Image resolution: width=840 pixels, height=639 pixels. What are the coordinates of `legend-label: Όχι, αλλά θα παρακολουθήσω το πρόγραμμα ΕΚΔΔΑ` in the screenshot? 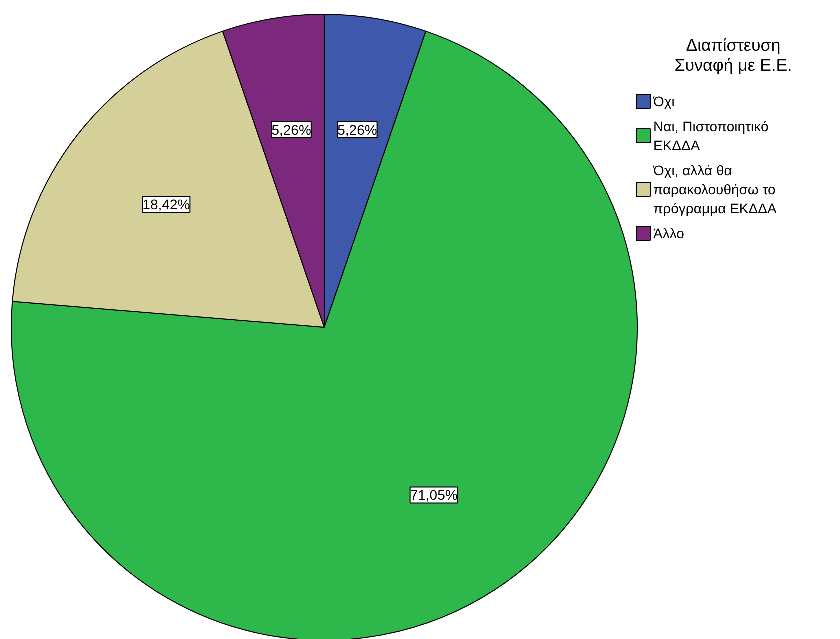 It's located at (715, 189).